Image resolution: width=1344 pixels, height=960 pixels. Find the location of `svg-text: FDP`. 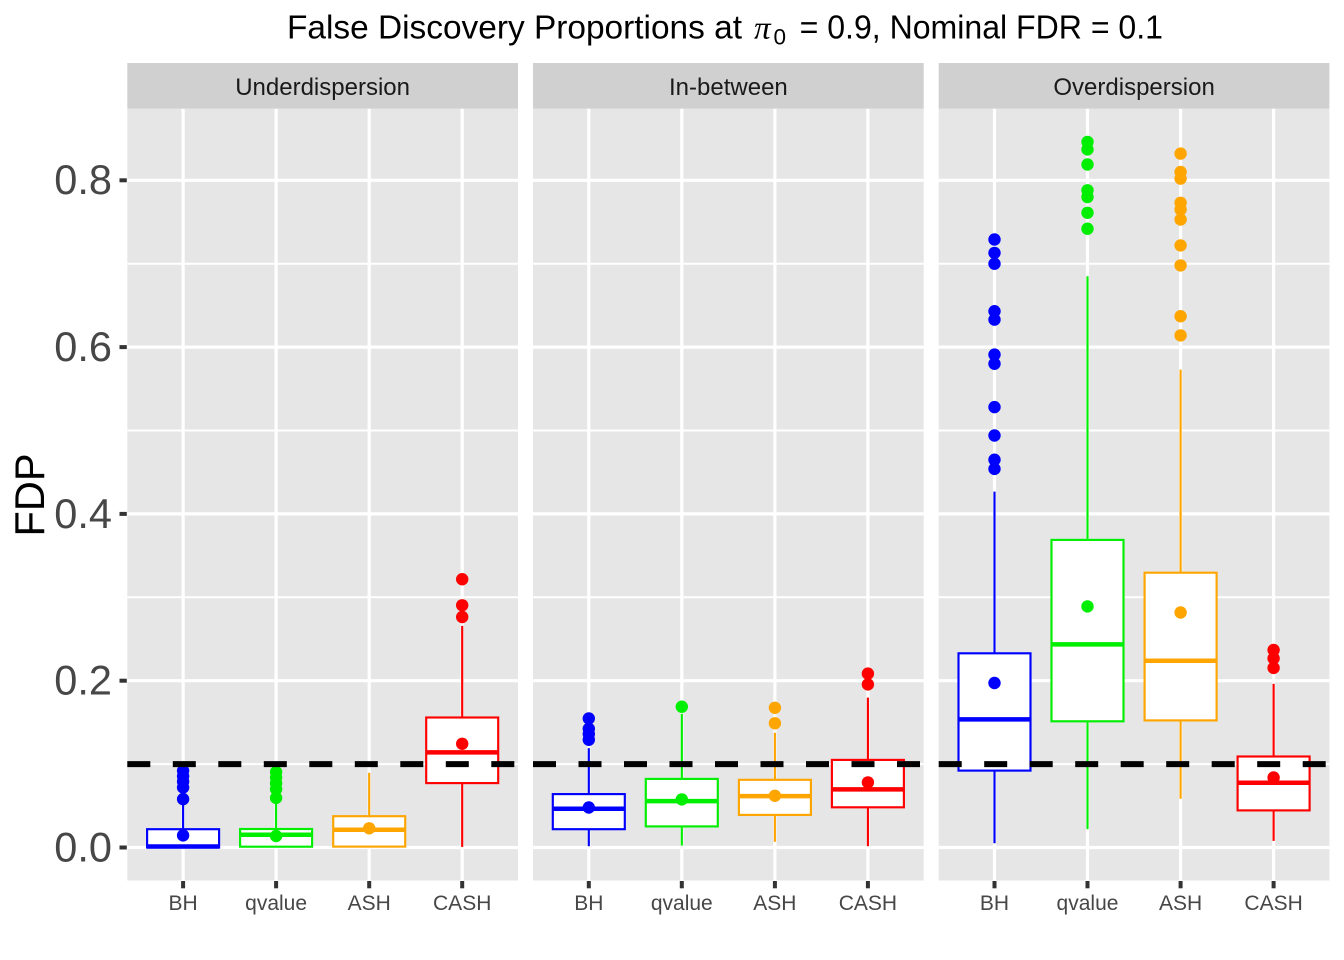

svg-text: FDP is located at coordinates (29, 495).